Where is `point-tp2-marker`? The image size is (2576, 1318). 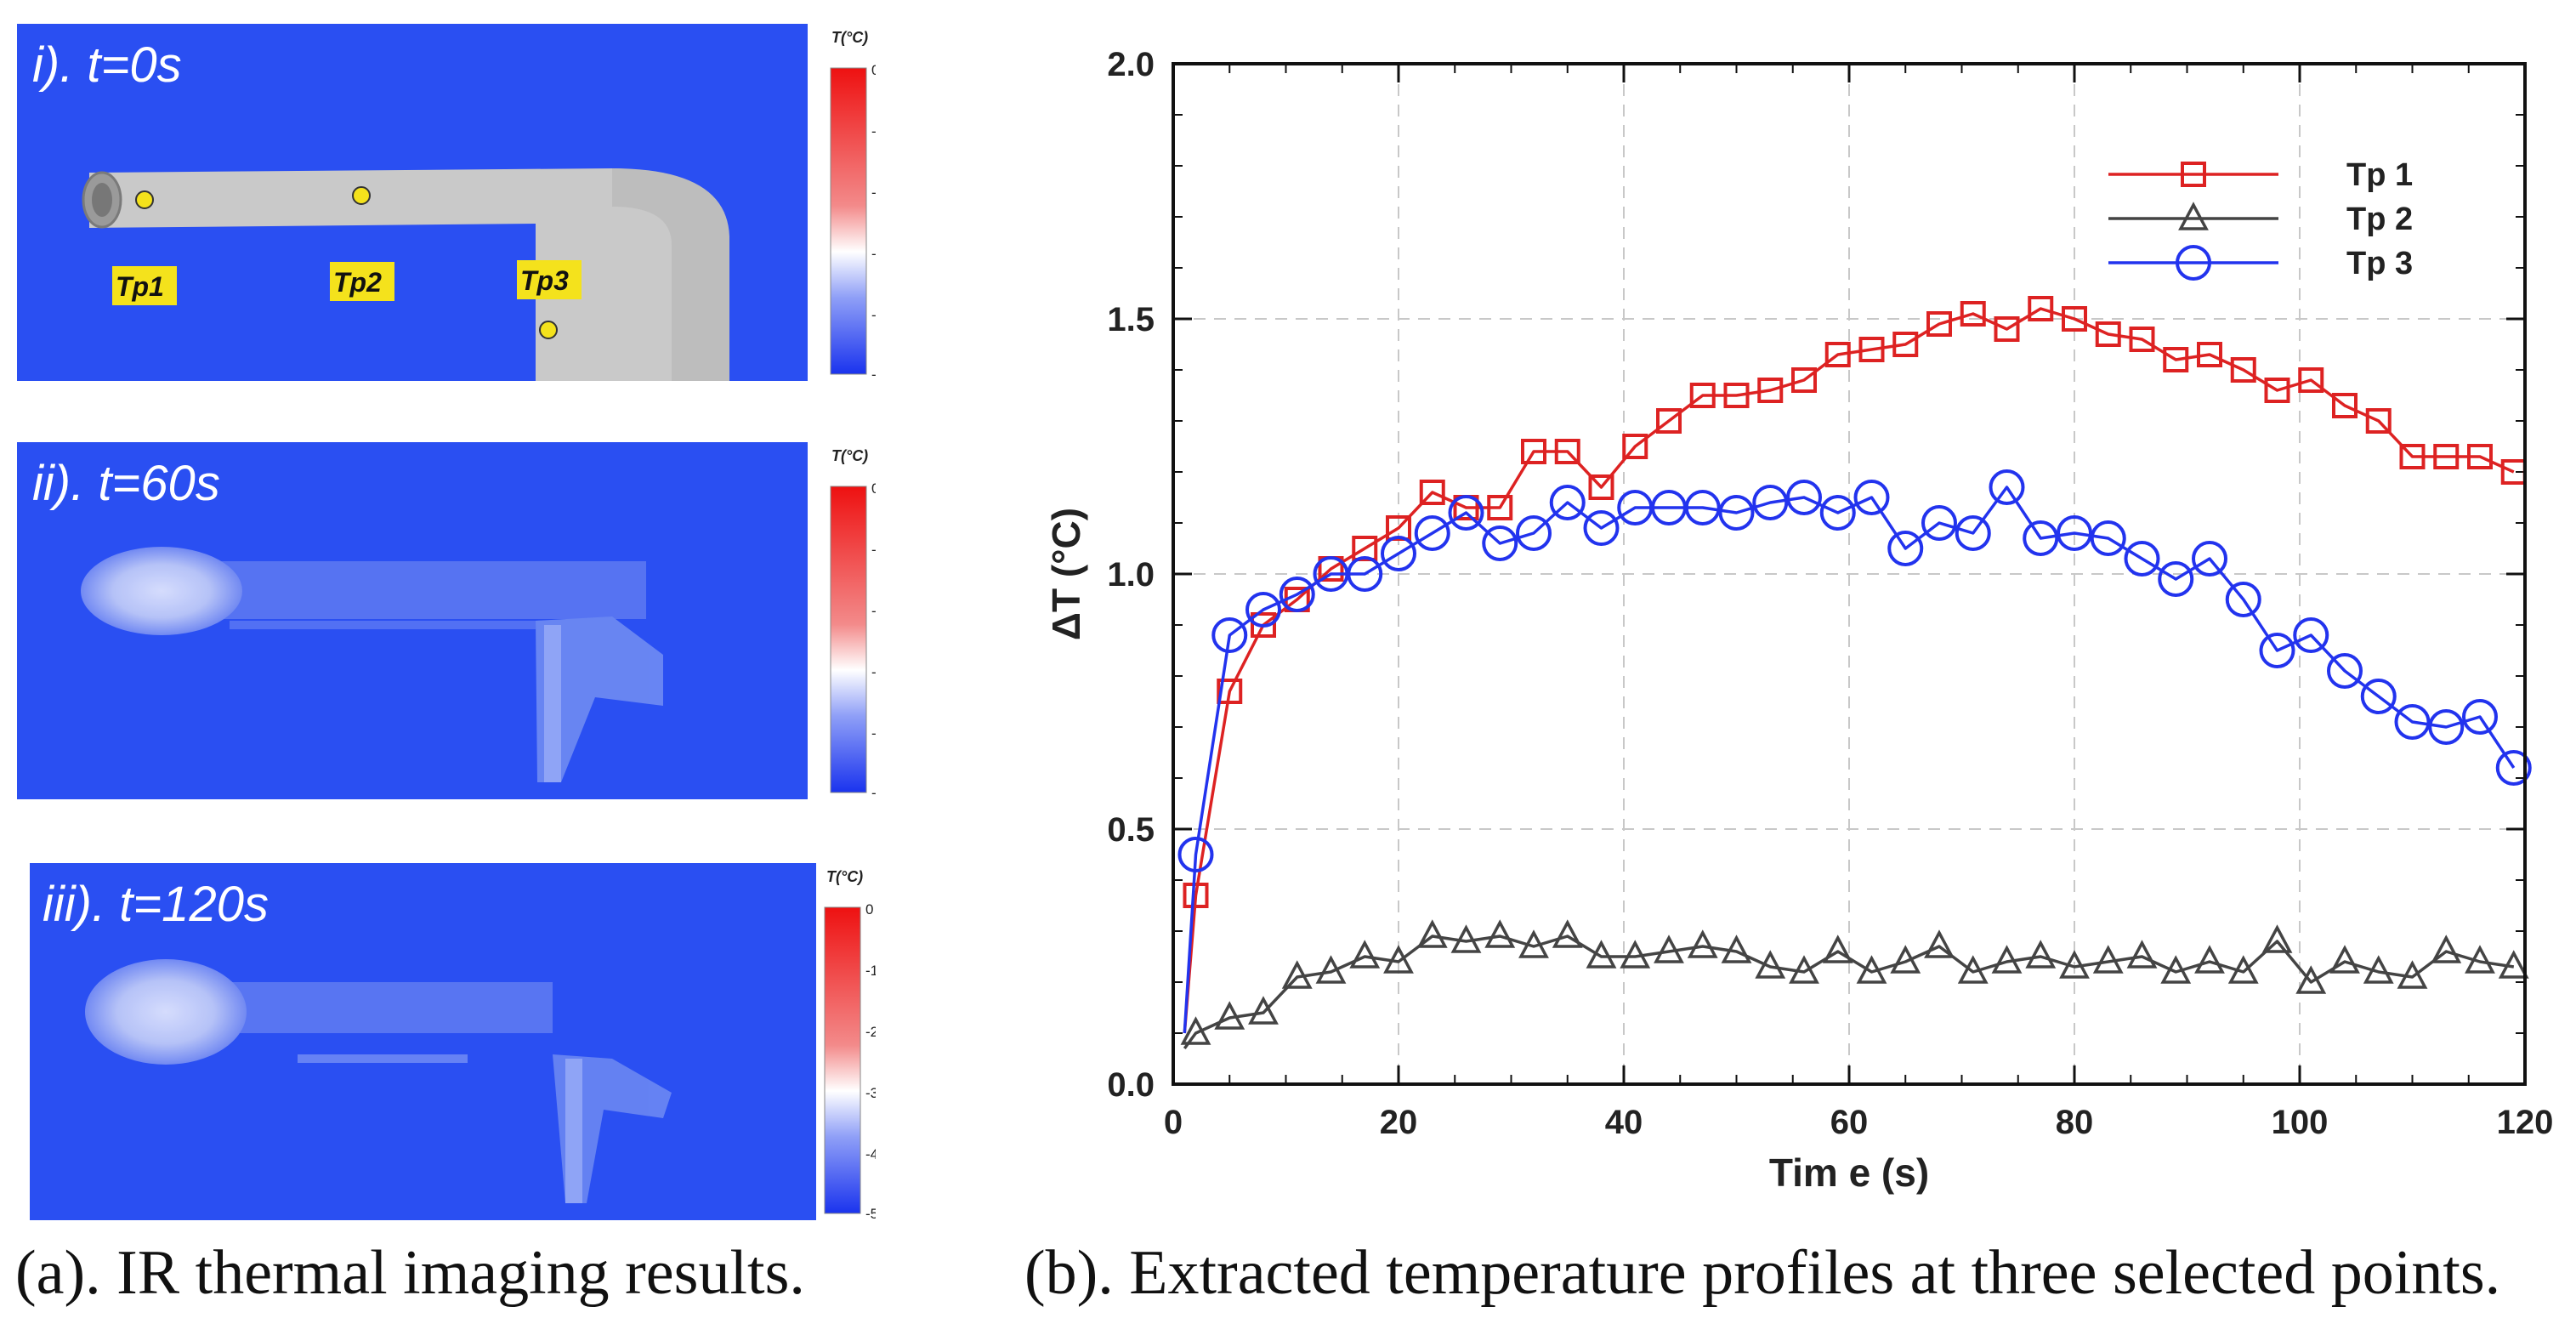
point-tp2-marker is located at coordinates (362, 195).